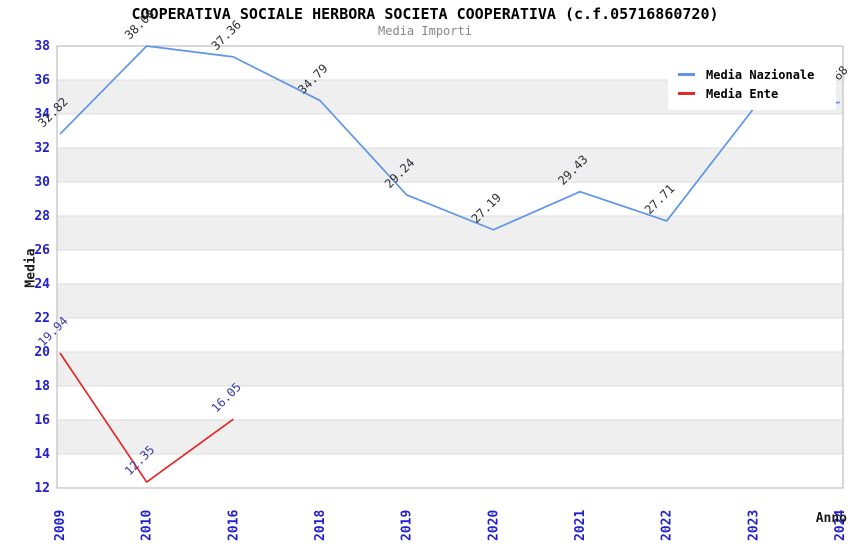  Describe the element at coordinates (580, 525) in the screenshot. I see `x-tick-label: 2021` at that location.